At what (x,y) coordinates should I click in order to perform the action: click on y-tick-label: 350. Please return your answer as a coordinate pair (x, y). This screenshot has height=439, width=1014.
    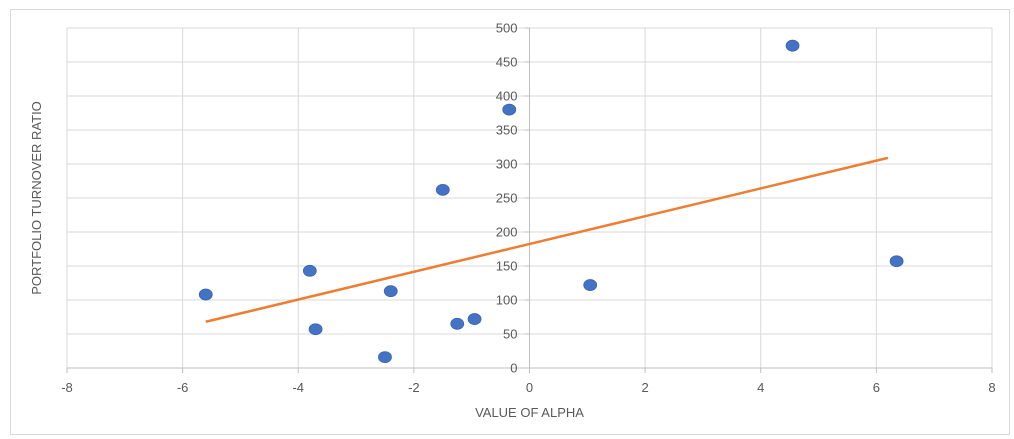
    Looking at the image, I should click on (507, 130).